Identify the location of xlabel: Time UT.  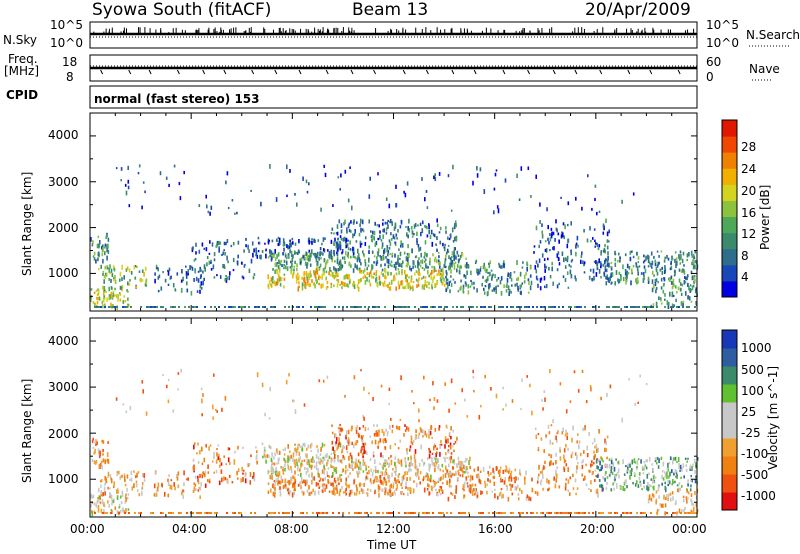
(392, 545).